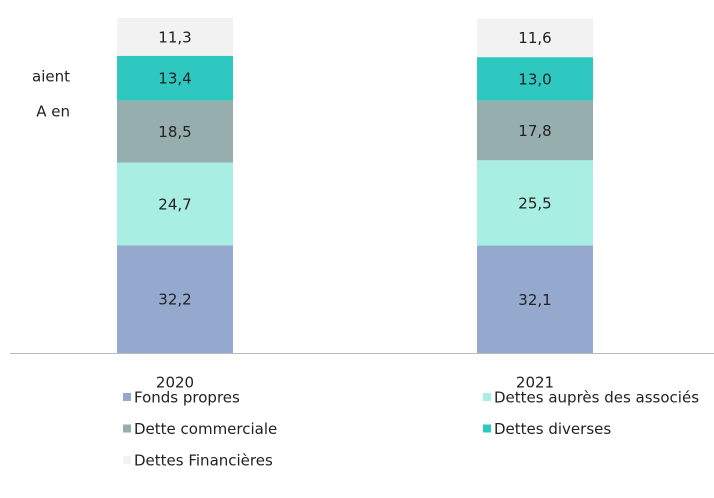 This screenshot has height=498, width=714. What do you see at coordinates (205, 429) in the screenshot?
I see `legend-label: Dette commerciale` at bounding box center [205, 429].